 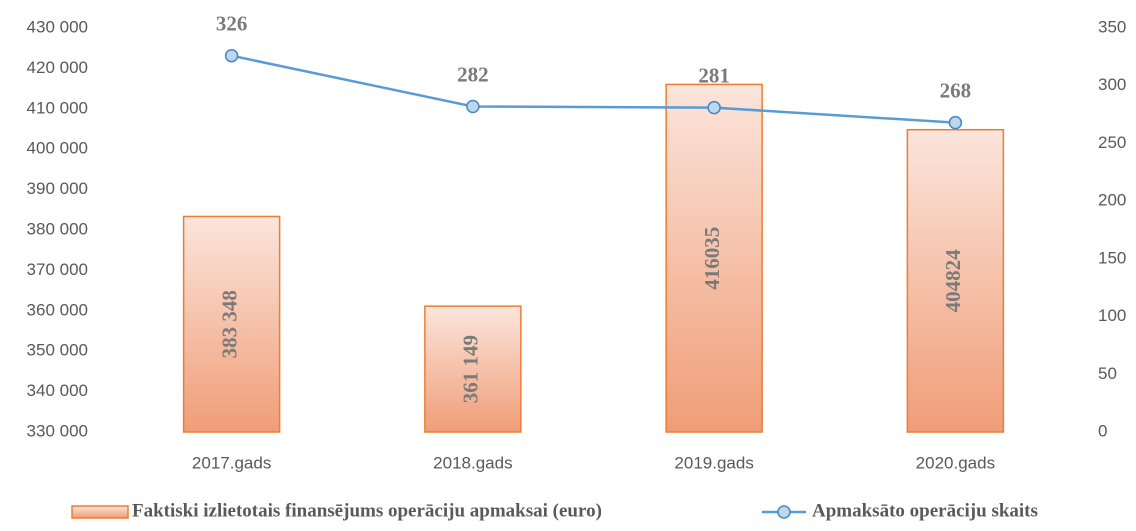 What do you see at coordinates (57, 26) in the screenshot?
I see `y-tick-label: 430 000` at bounding box center [57, 26].